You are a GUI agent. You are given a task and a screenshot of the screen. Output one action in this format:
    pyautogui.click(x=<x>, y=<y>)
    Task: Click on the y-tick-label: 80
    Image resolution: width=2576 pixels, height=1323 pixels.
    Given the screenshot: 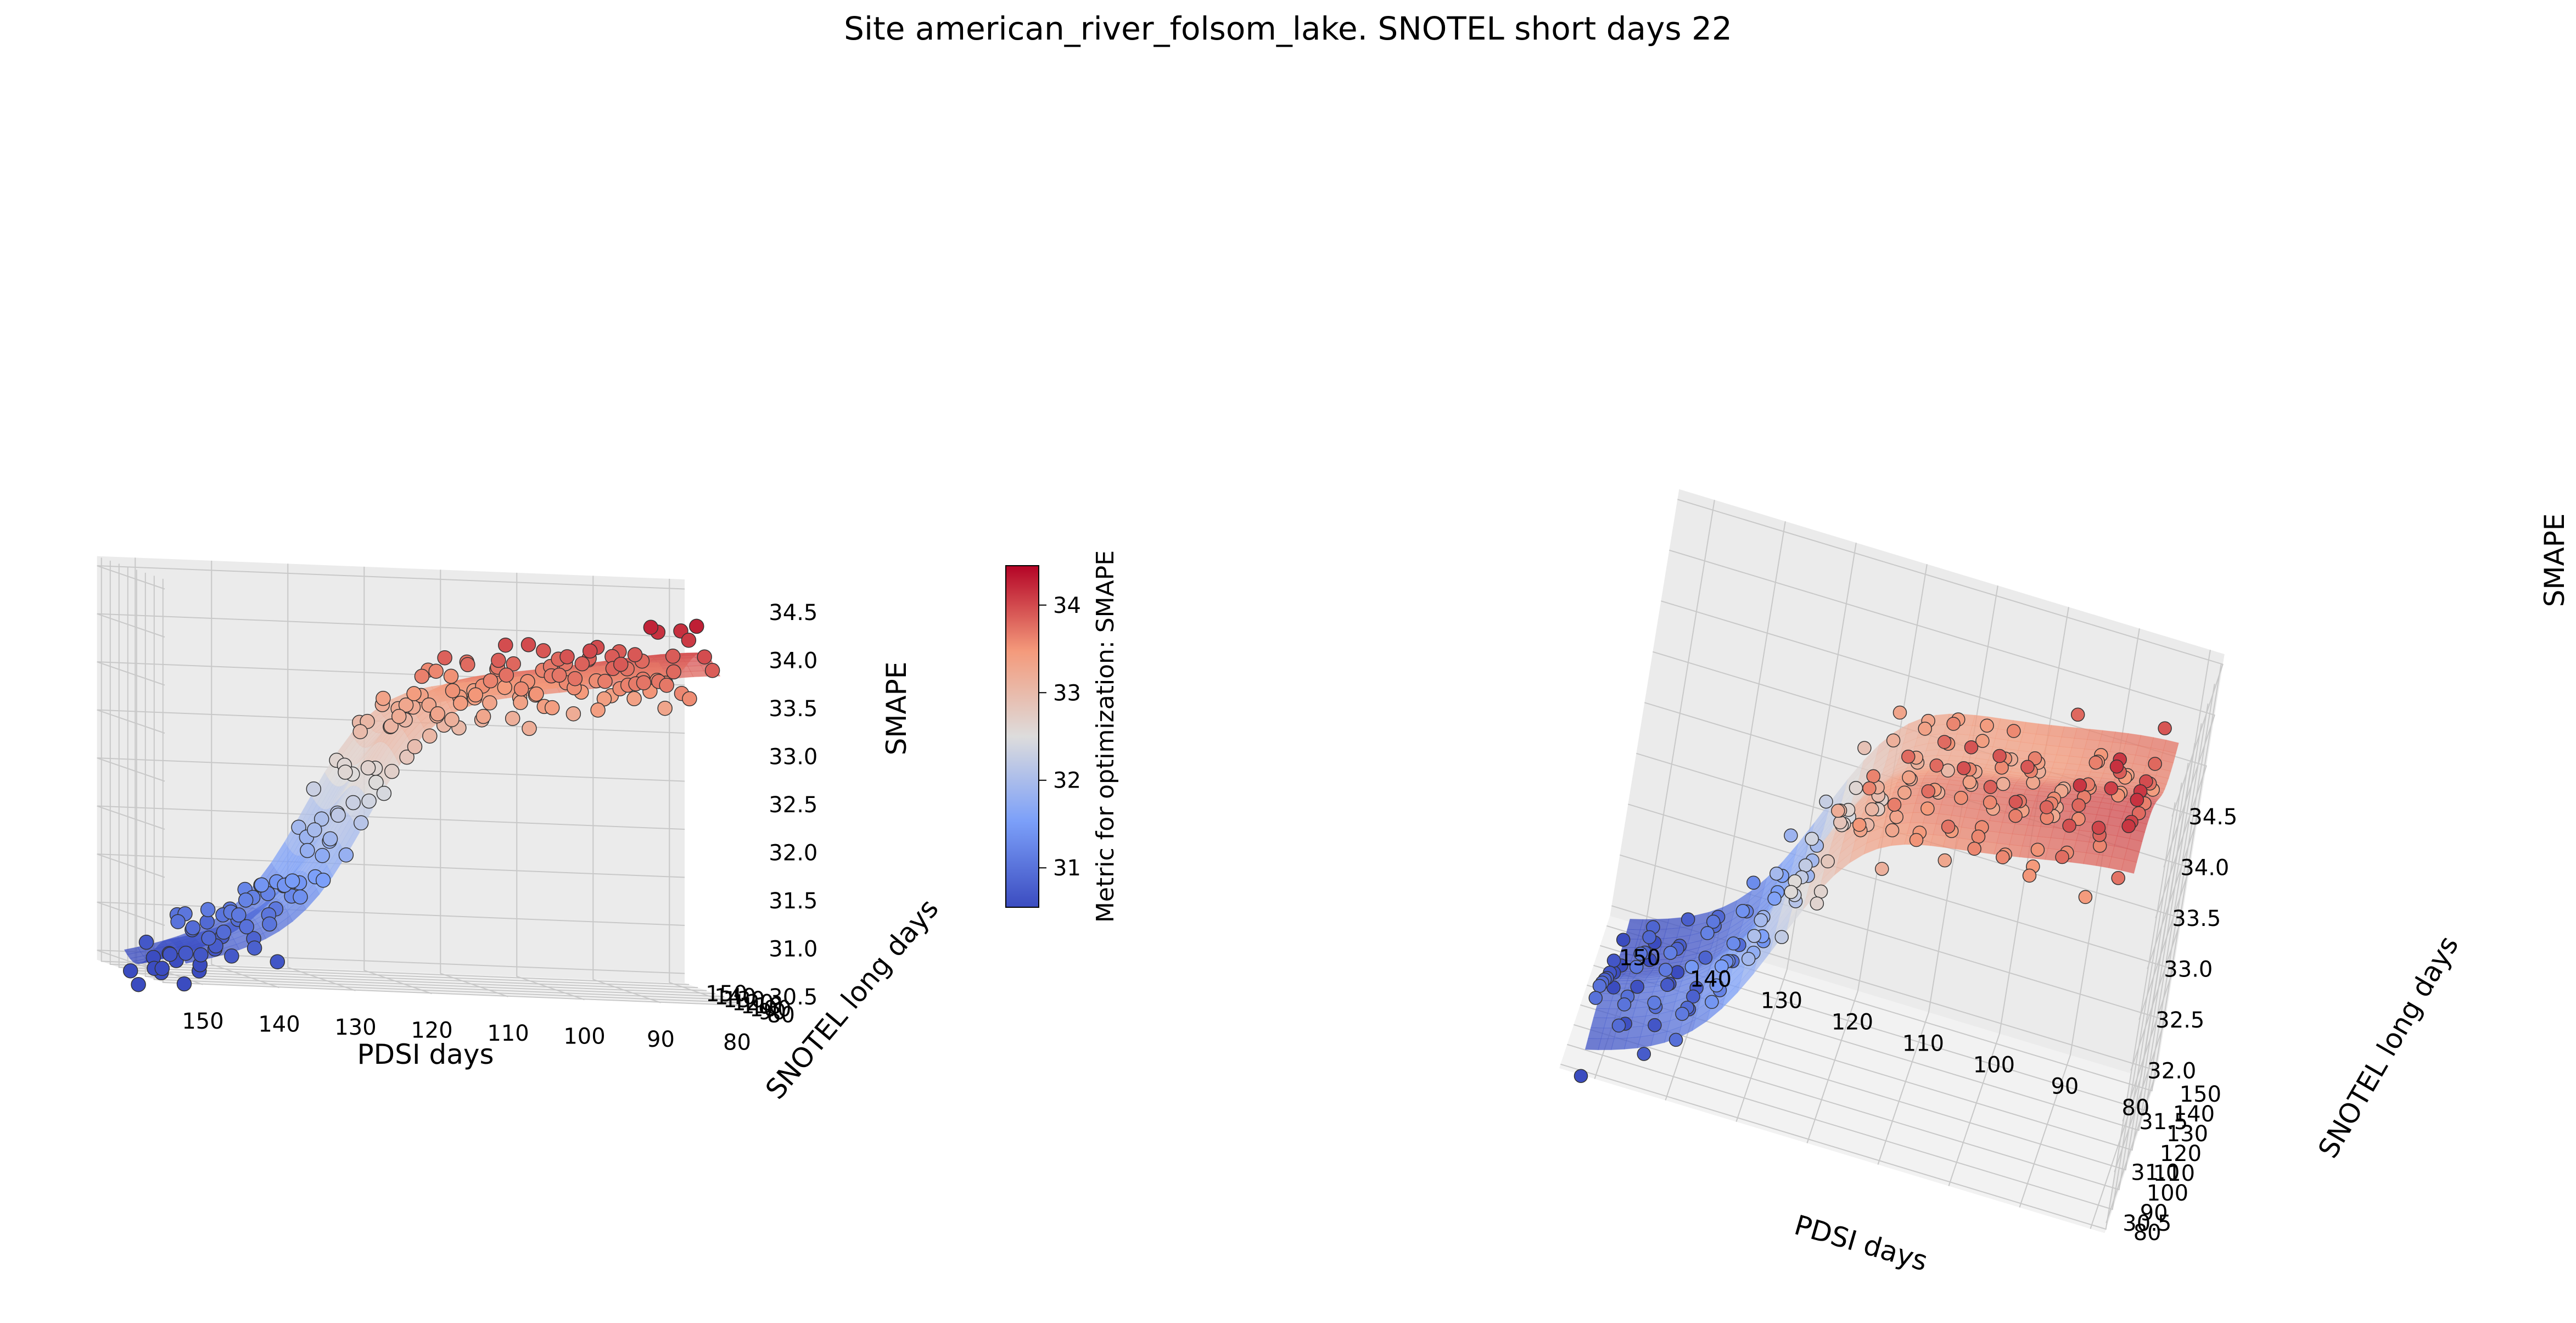 What is the action you would take?
    pyautogui.click(x=781, y=1015)
    